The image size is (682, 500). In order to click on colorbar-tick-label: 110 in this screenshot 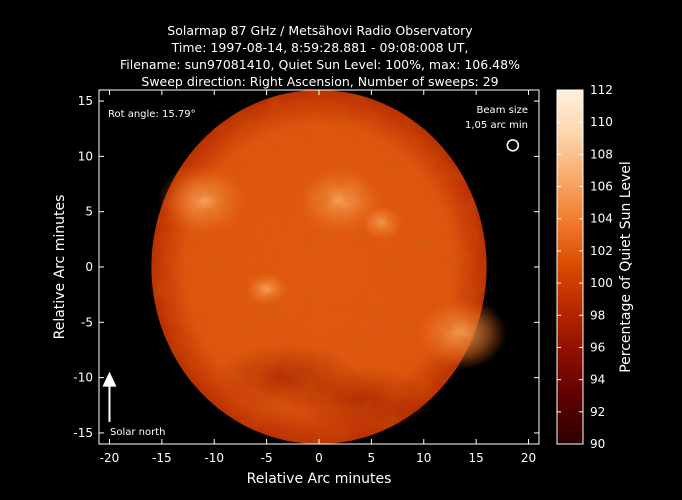, I will do `click(601, 122)`.